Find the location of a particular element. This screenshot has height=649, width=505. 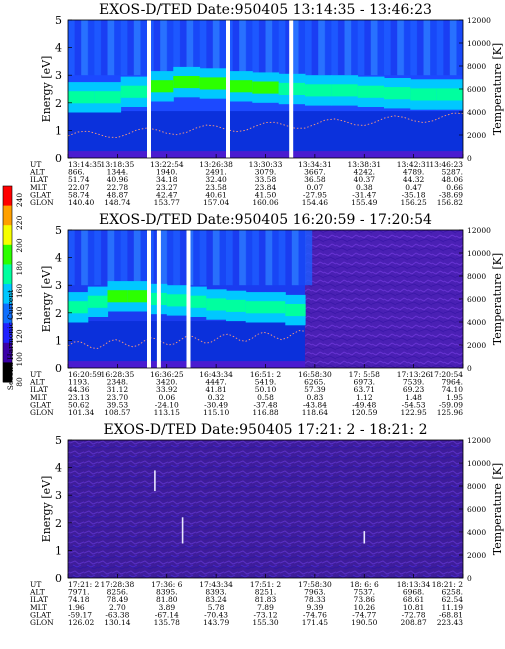

ephem-row-label: GLON is located at coordinates (42, 622).